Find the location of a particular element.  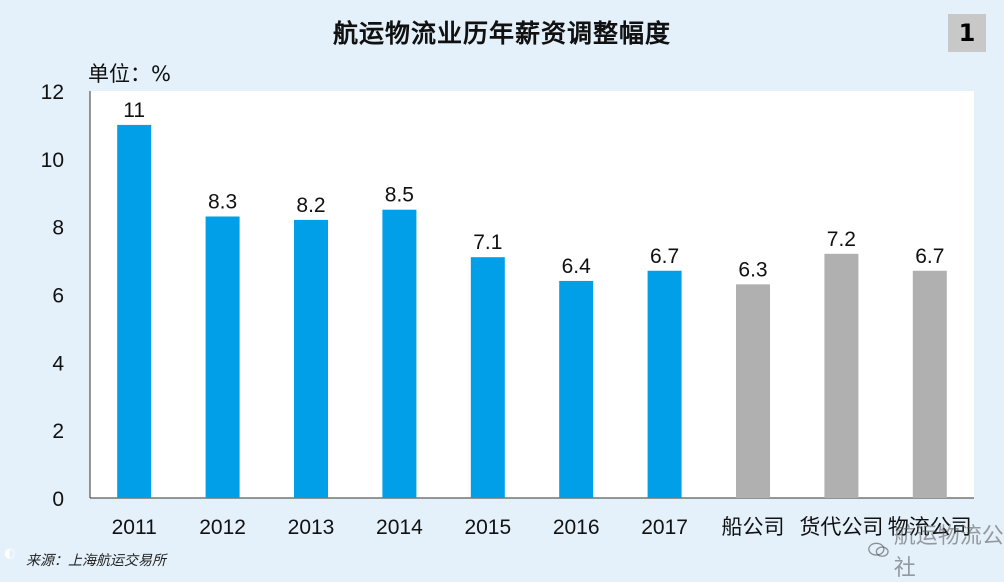

x-tick-label: 2017 is located at coordinates (664, 527).